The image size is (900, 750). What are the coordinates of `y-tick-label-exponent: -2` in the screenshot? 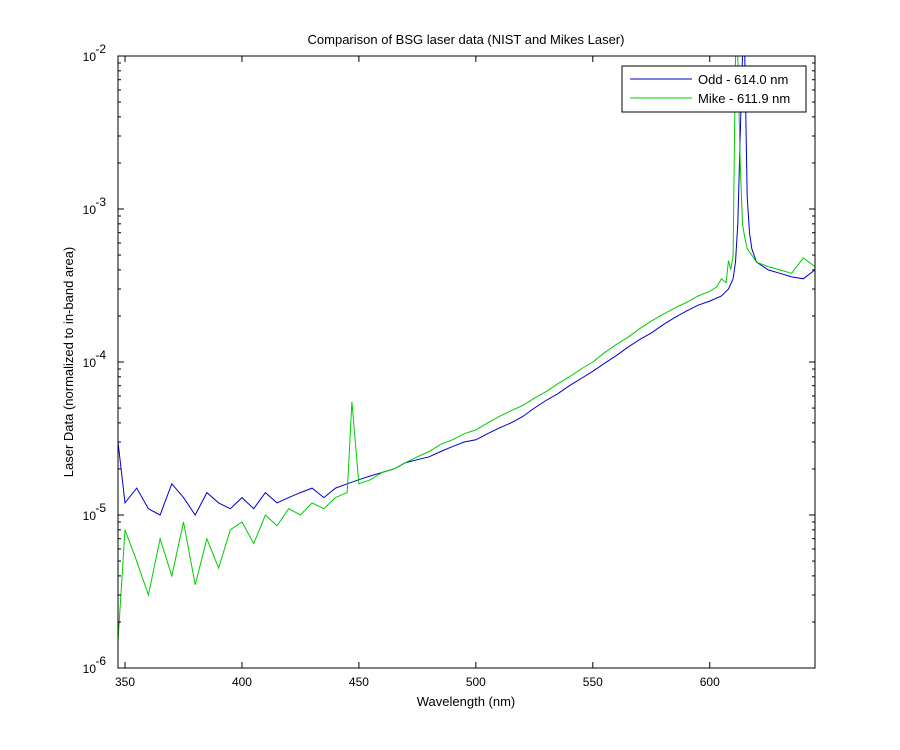 It's located at (100, 49).